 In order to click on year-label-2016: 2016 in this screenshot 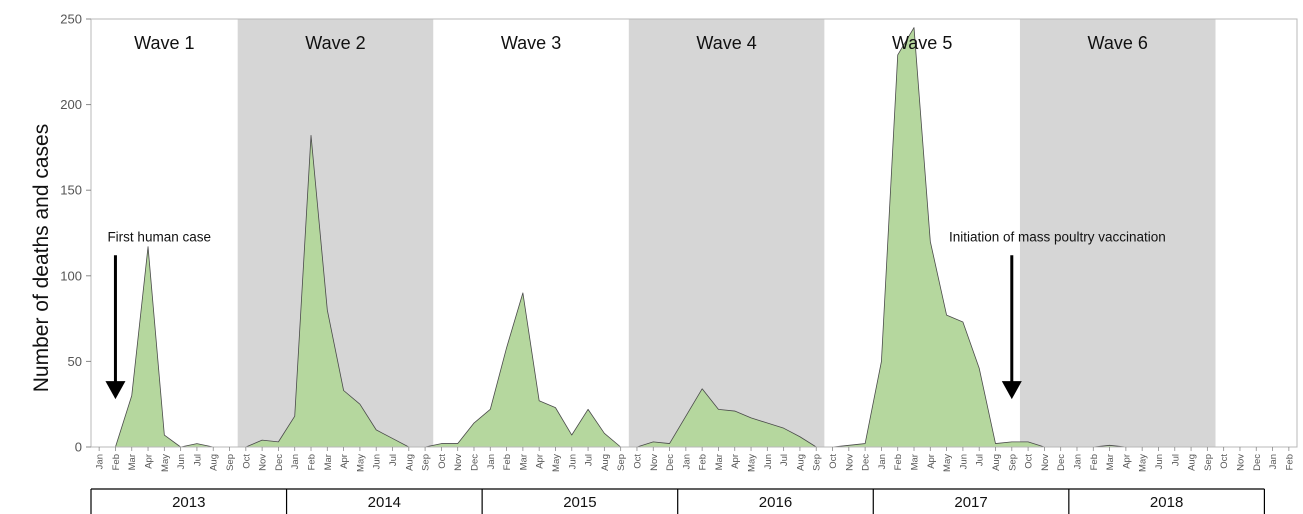, I will do `click(775, 502)`.